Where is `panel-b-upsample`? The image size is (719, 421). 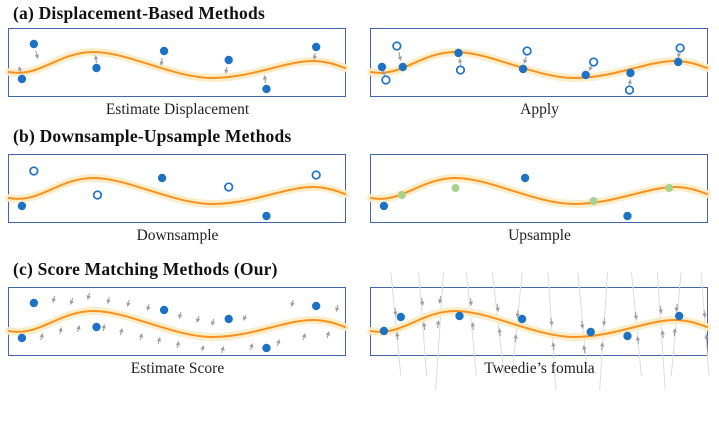
panel-b-upsample is located at coordinates (539, 188).